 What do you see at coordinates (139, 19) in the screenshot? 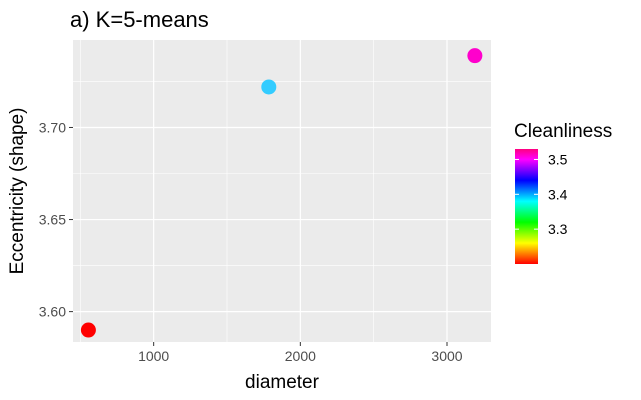
I see `chart-title: a) K=5-means` at bounding box center [139, 19].